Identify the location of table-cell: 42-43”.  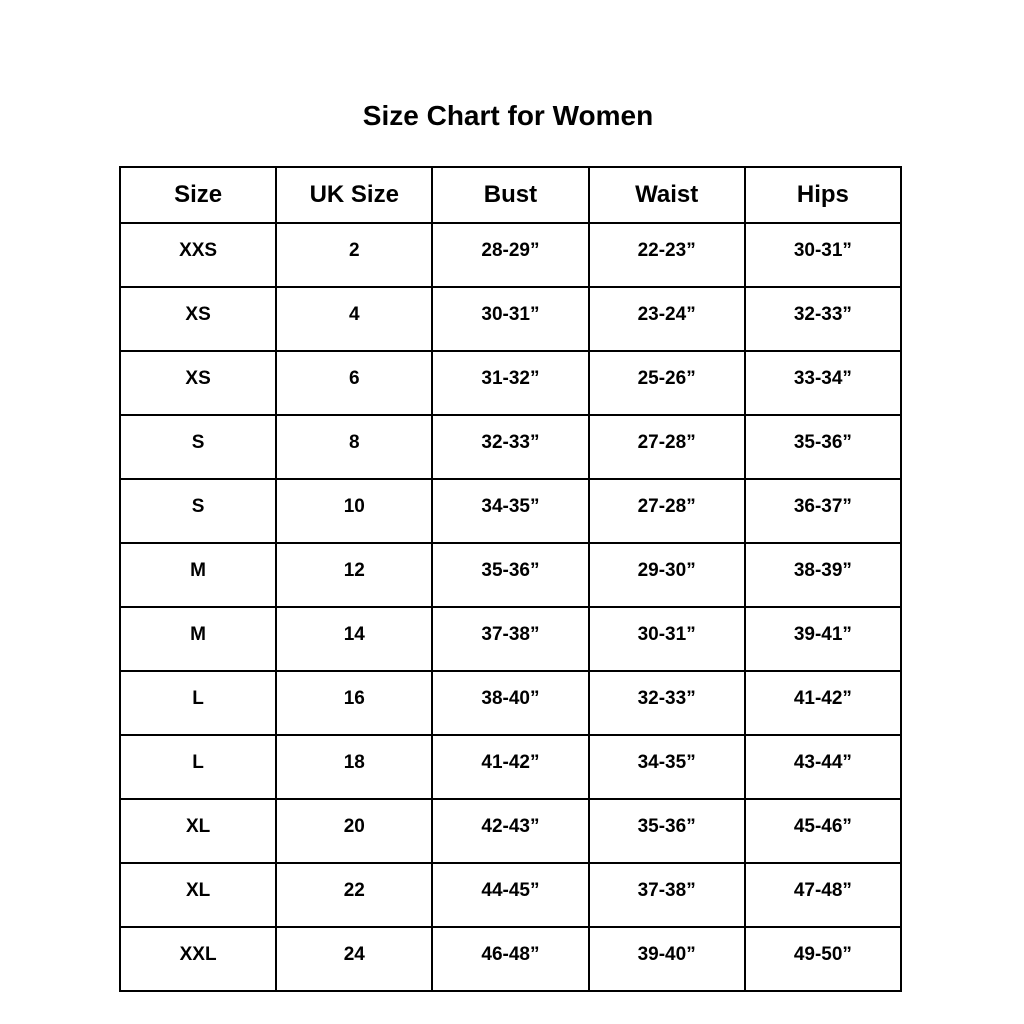
(510, 831).